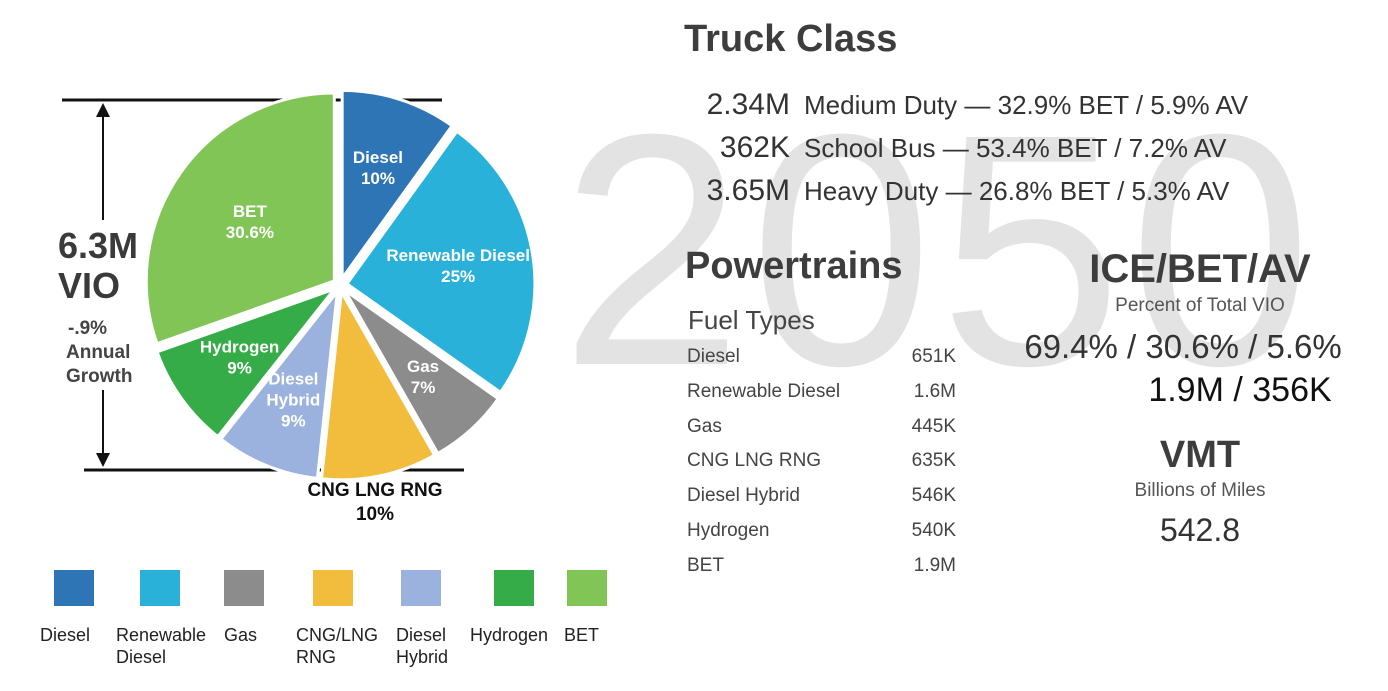 Image resolution: width=1388 pixels, height=691 pixels. I want to click on legend-swatch-diesel-hybrid, so click(421, 588).